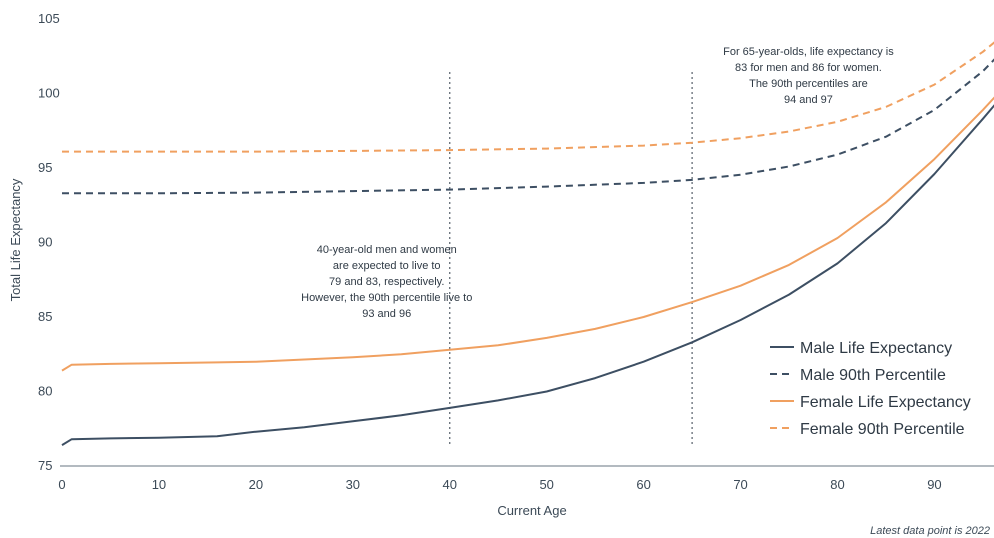 Image resolution: width=994 pixels, height=538 pixels. I want to click on annotation-2-line: For 65-year-olds, life expectancy is, so click(808, 52).